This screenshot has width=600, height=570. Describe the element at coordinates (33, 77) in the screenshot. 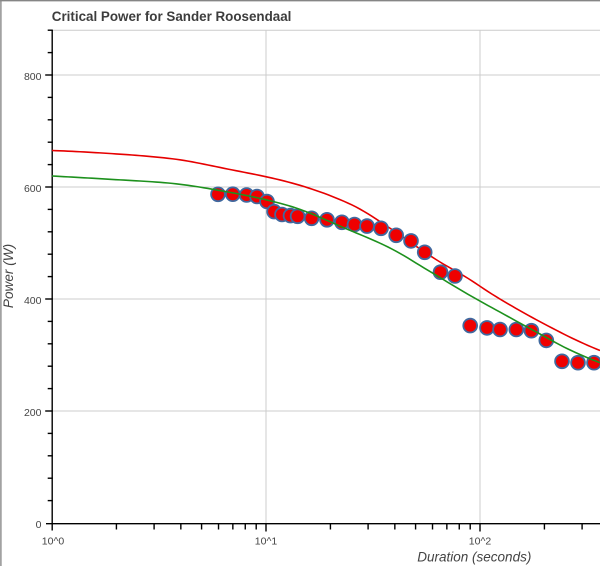

I see `svg-text: 800` at that location.